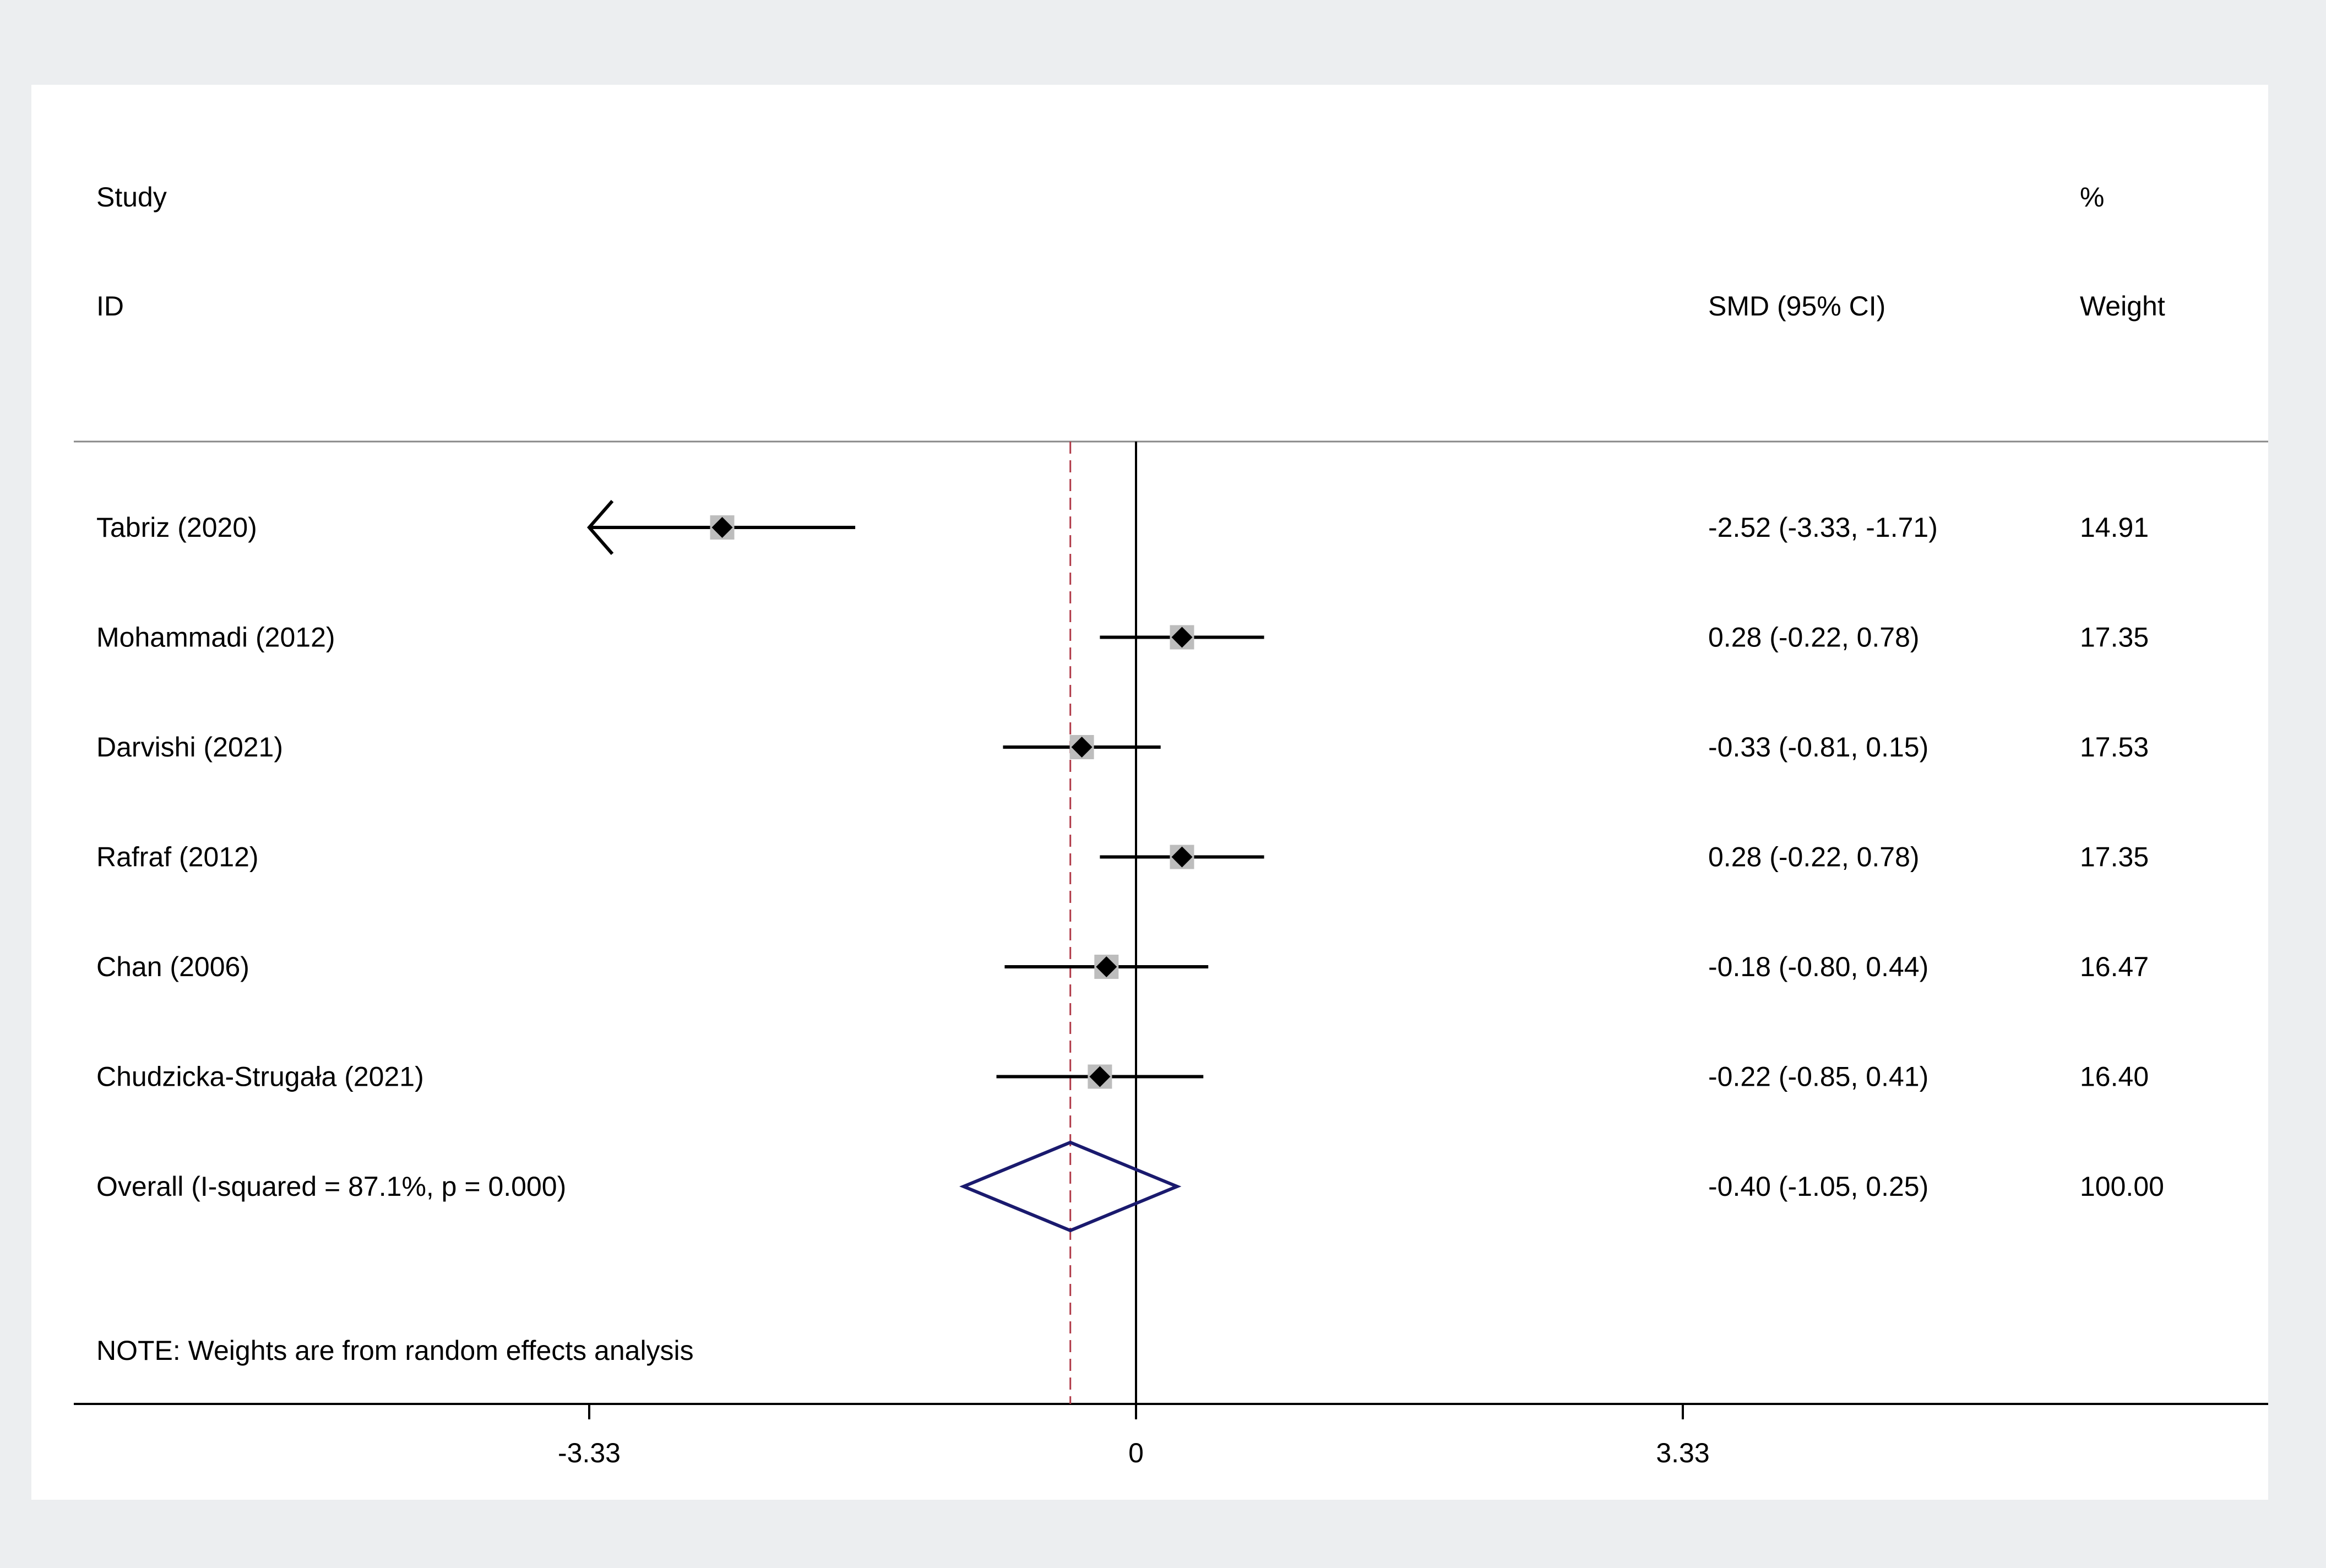 The image size is (2326, 1568). What do you see at coordinates (131, 197) in the screenshot?
I see `header-study: Study` at bounding box center [131, 197].